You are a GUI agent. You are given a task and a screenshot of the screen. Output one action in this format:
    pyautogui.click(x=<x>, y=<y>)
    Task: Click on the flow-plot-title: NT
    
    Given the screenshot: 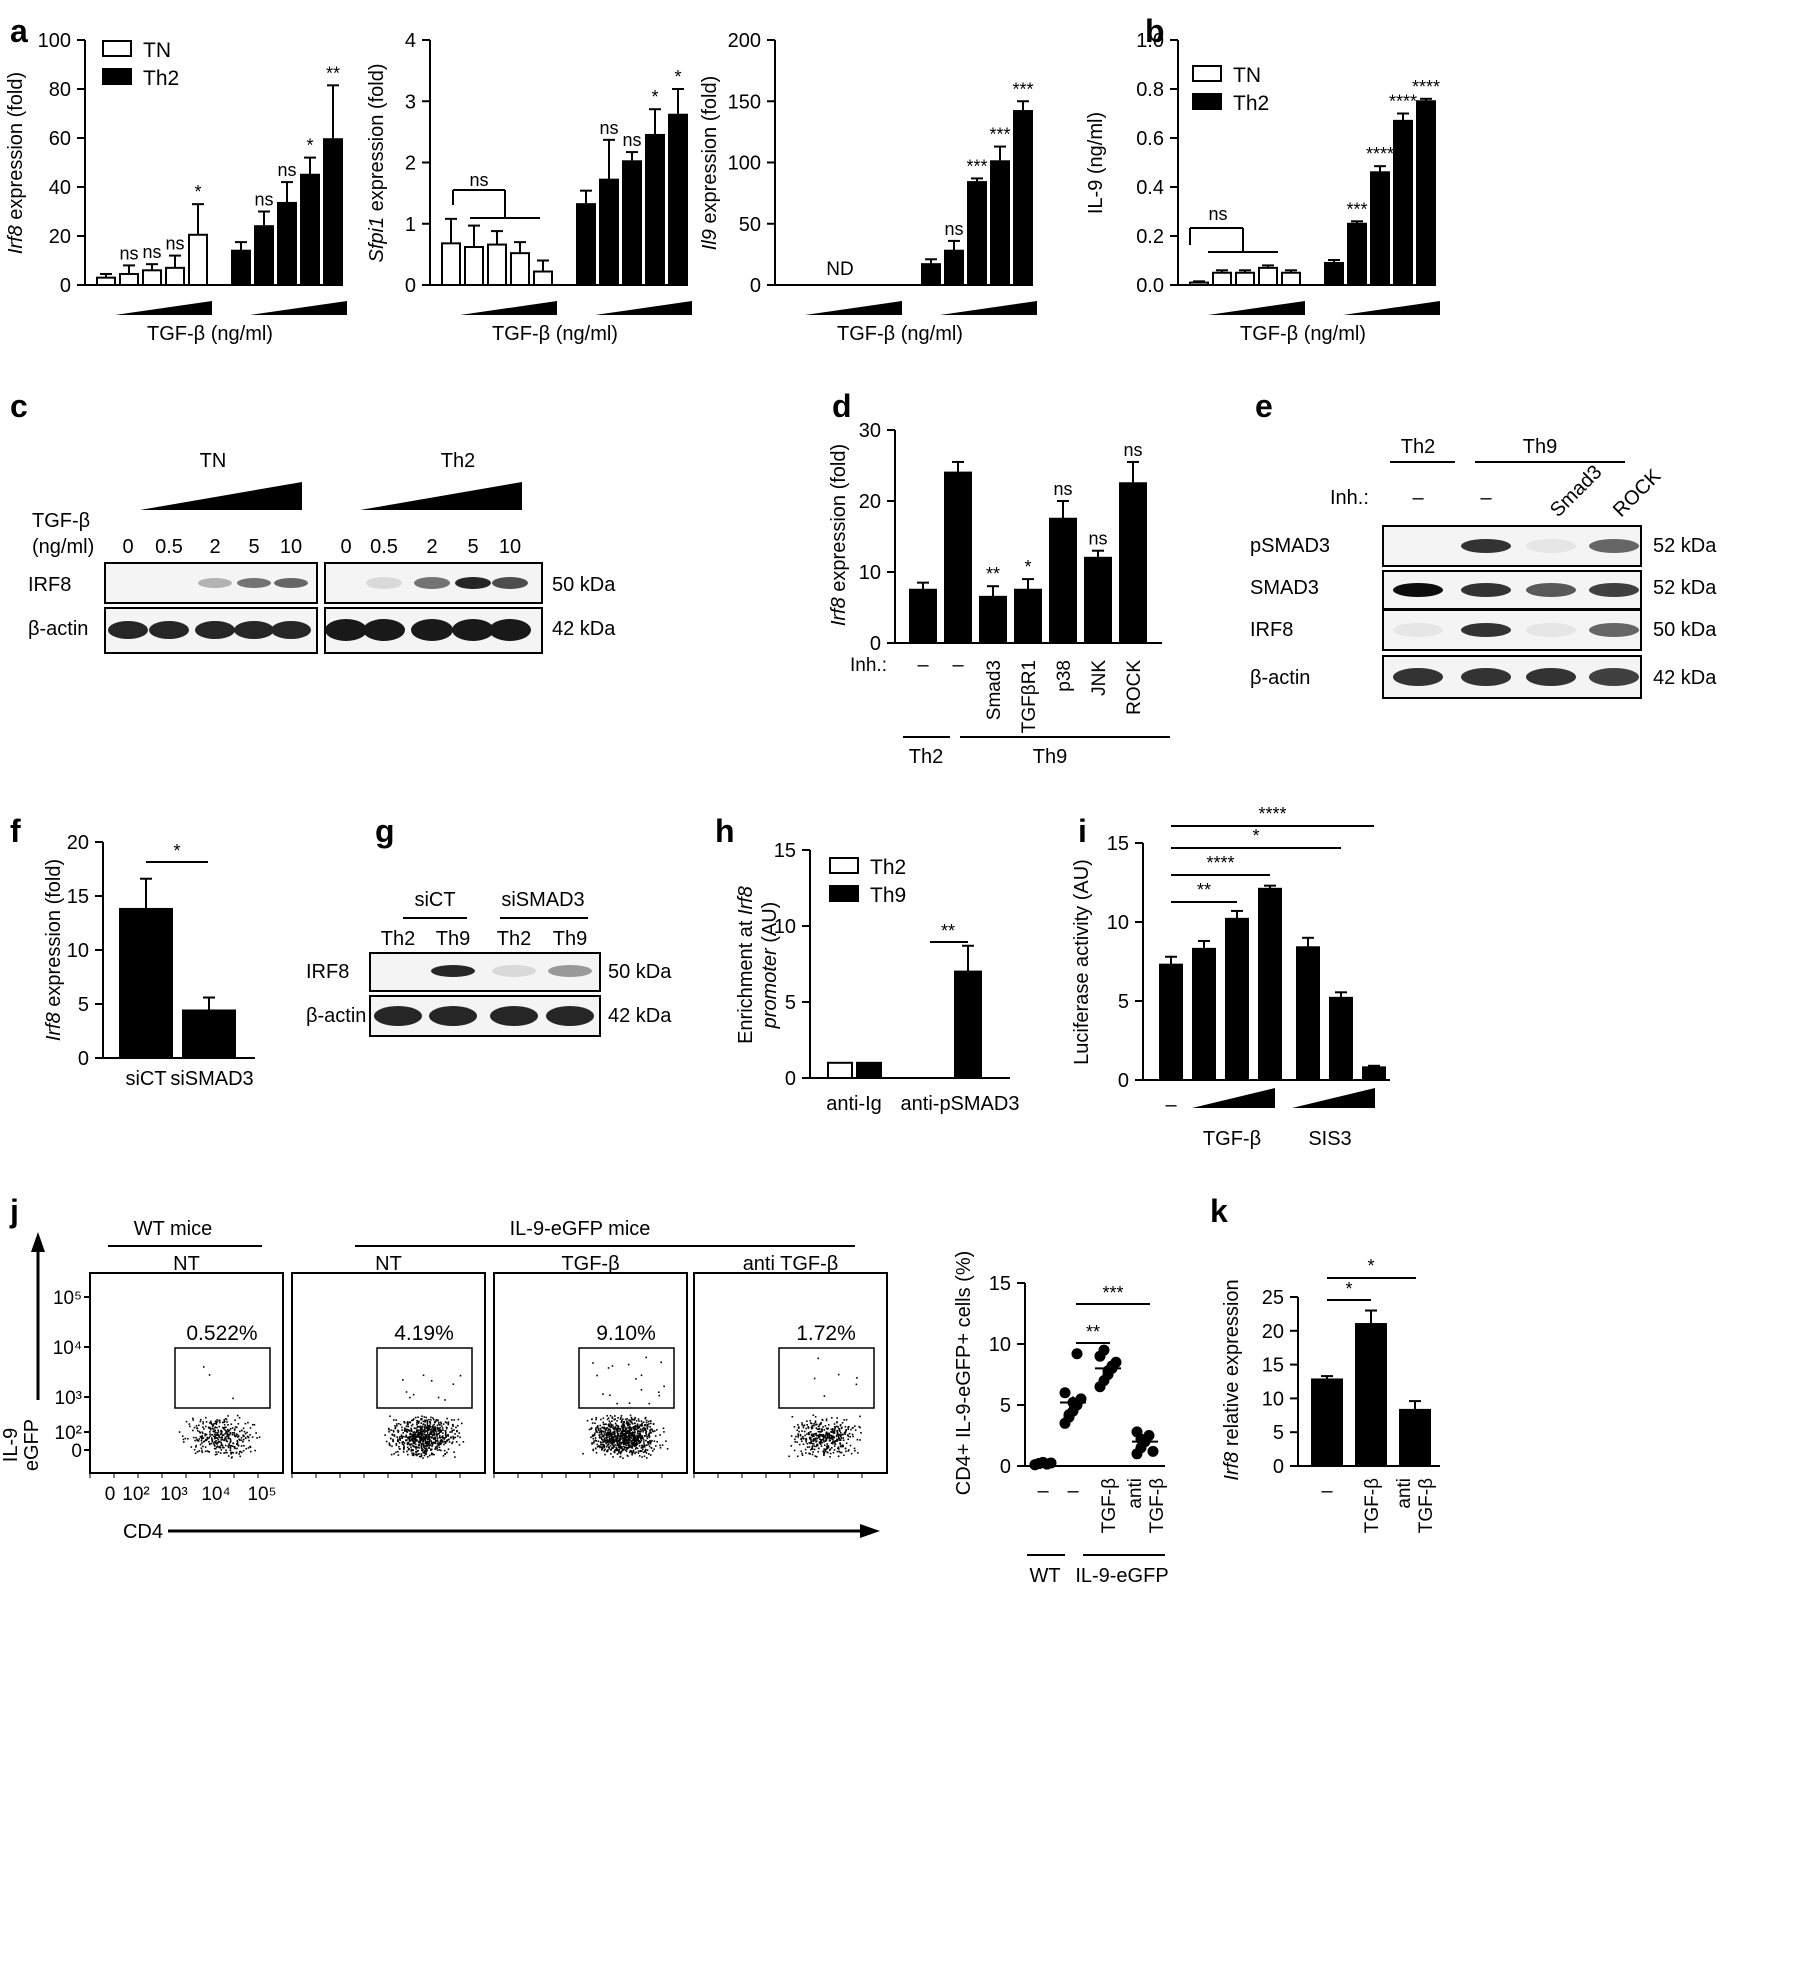 What is the action you would take?
    pyautogui.click(x=388, y=1264)
    